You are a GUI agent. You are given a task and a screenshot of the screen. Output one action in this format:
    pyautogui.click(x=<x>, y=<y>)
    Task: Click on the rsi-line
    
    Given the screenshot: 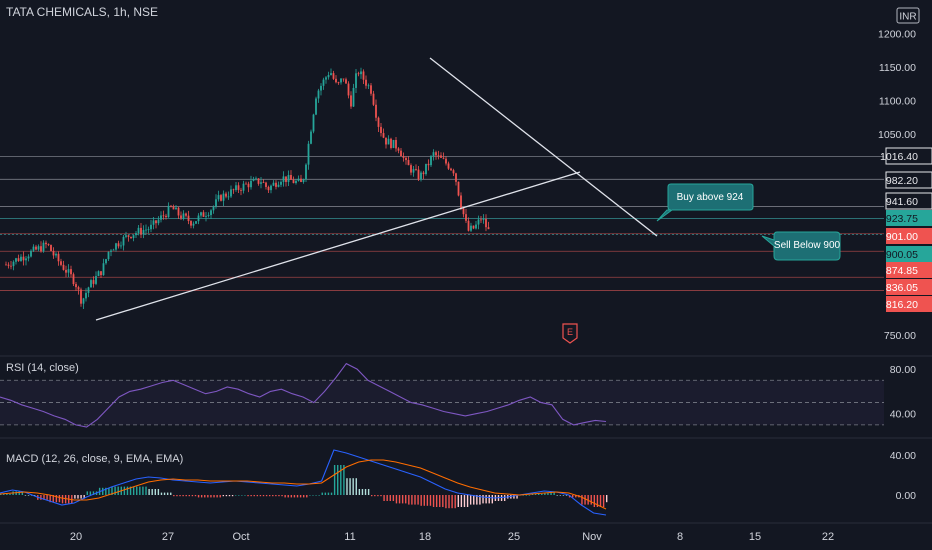 What is the action you would take?
    pyautogui.click(x=303, y=395)
    